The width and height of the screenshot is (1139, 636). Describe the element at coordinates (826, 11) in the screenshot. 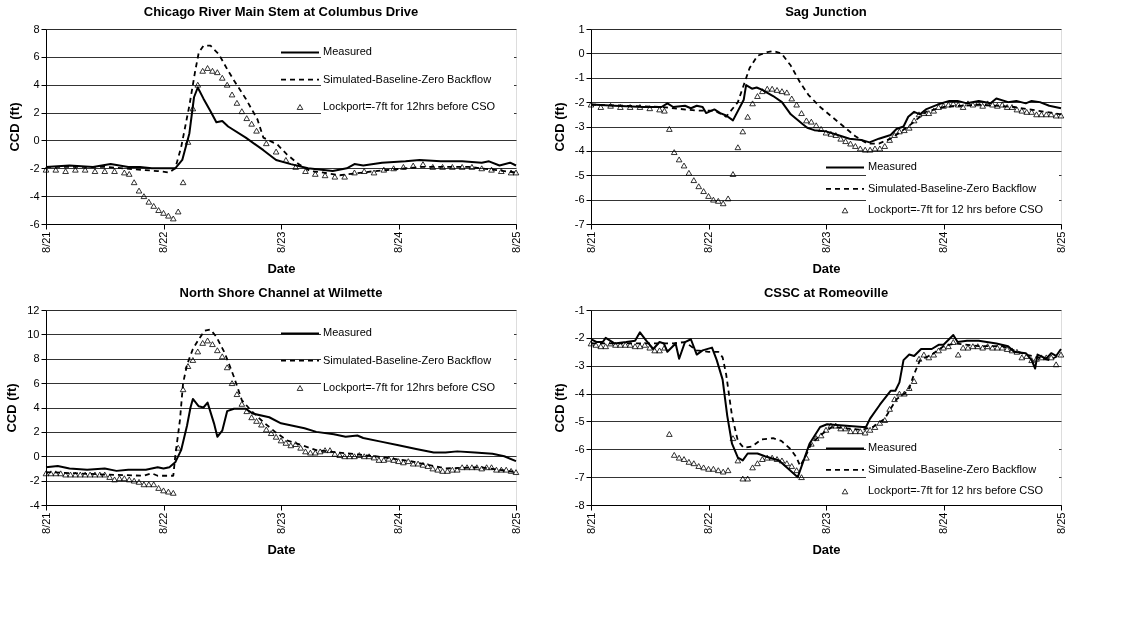

I see `chart-title: Sag Junction` at that location.